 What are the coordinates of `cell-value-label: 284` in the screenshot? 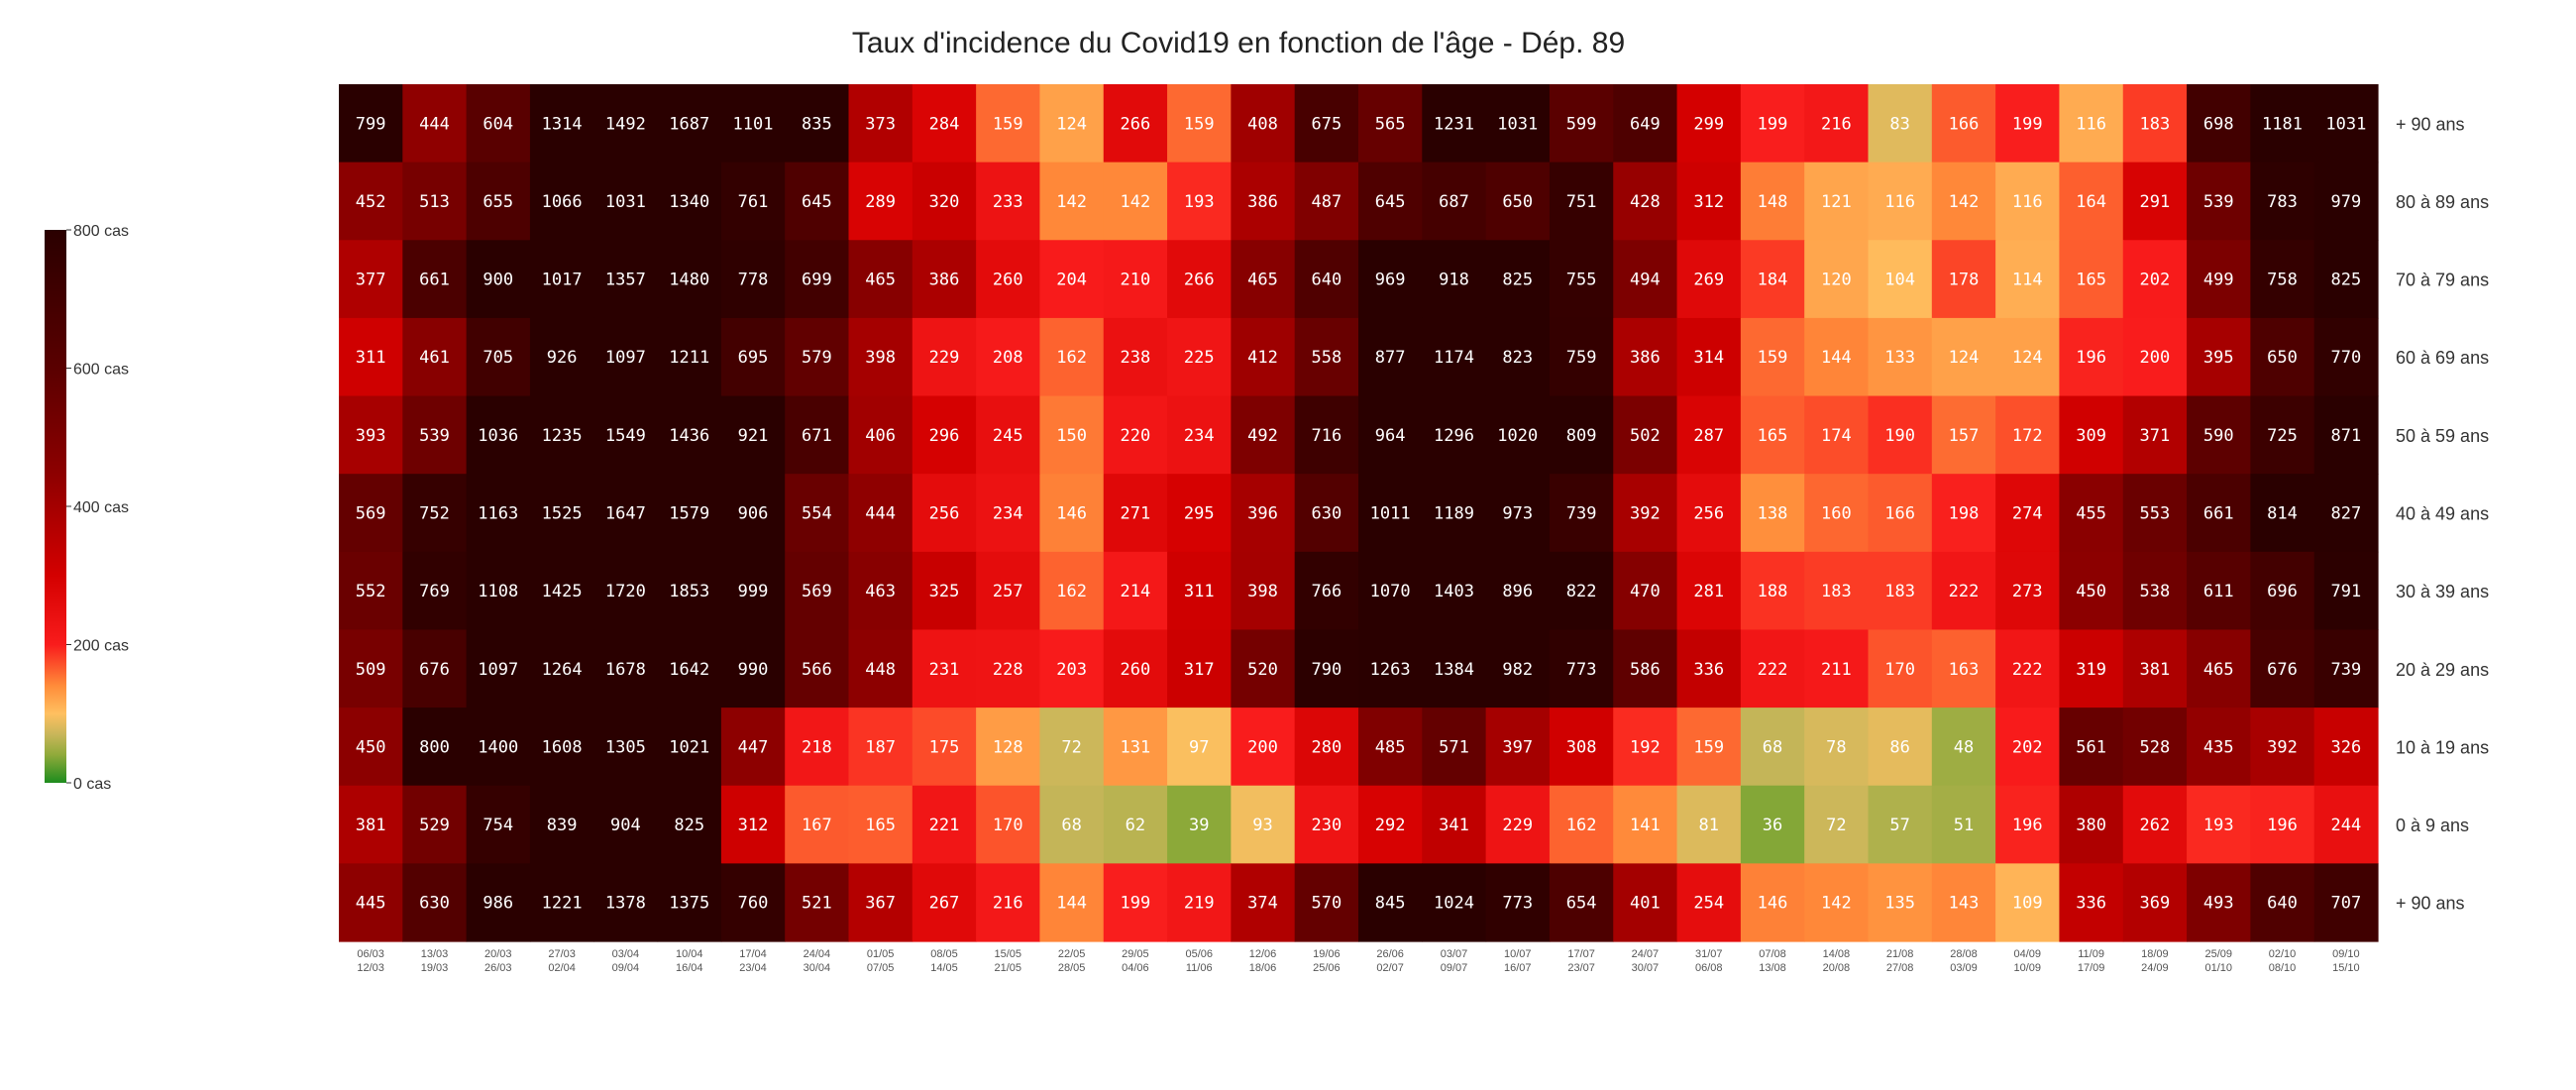 It's located at (944, 124).